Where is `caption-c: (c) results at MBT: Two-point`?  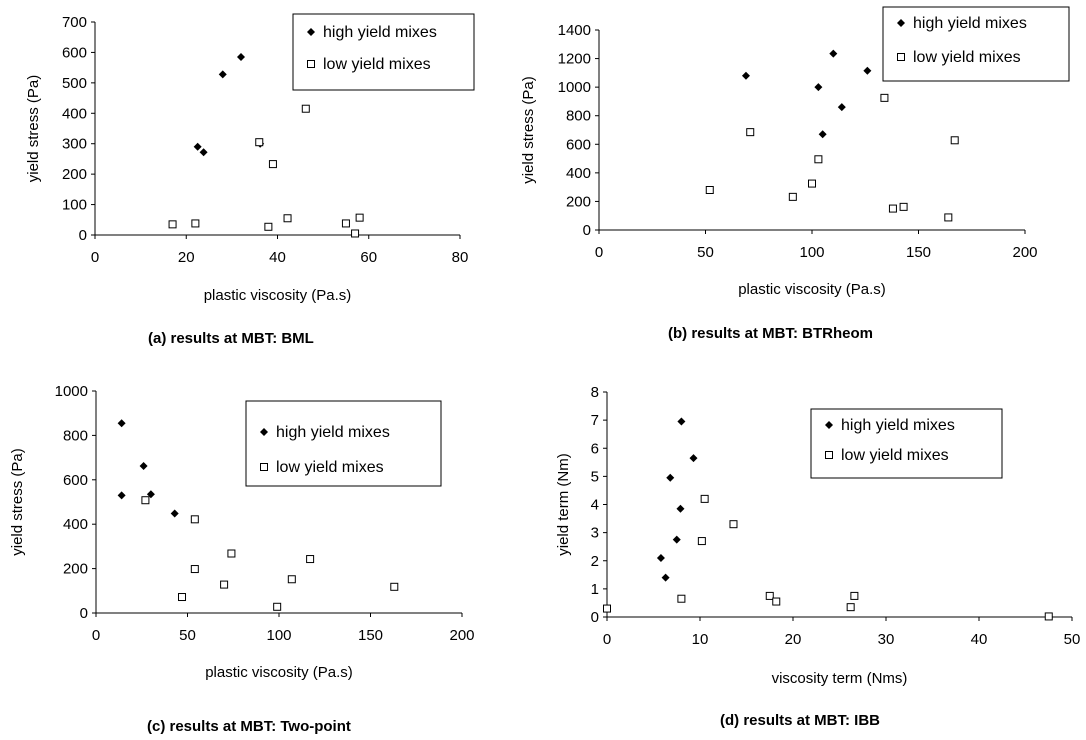
caption-c: (c) results at MBT: Two-point is located at coordinates (249, 726).